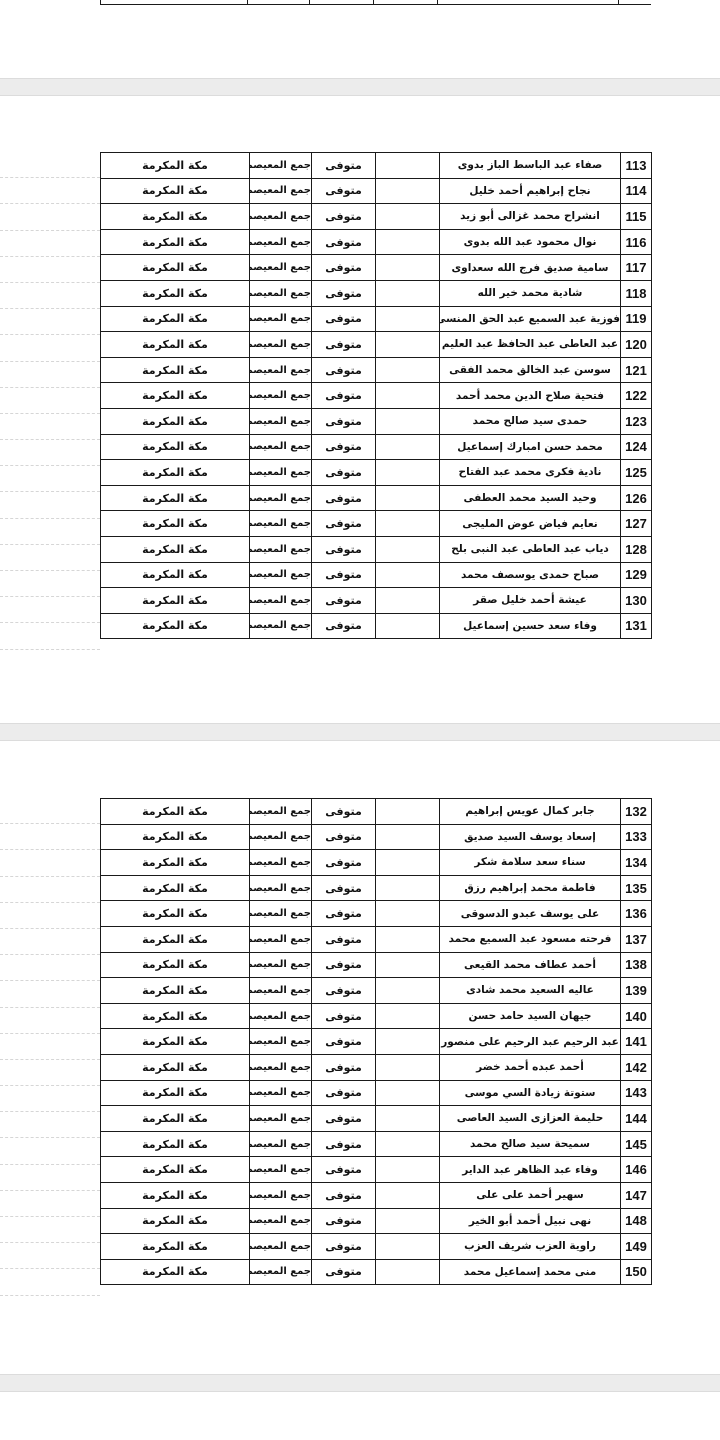 This screenshot has width=720, height=1440. I want to click on person-name: نوال محمود عبد الله بدوى, so click(530, 242).